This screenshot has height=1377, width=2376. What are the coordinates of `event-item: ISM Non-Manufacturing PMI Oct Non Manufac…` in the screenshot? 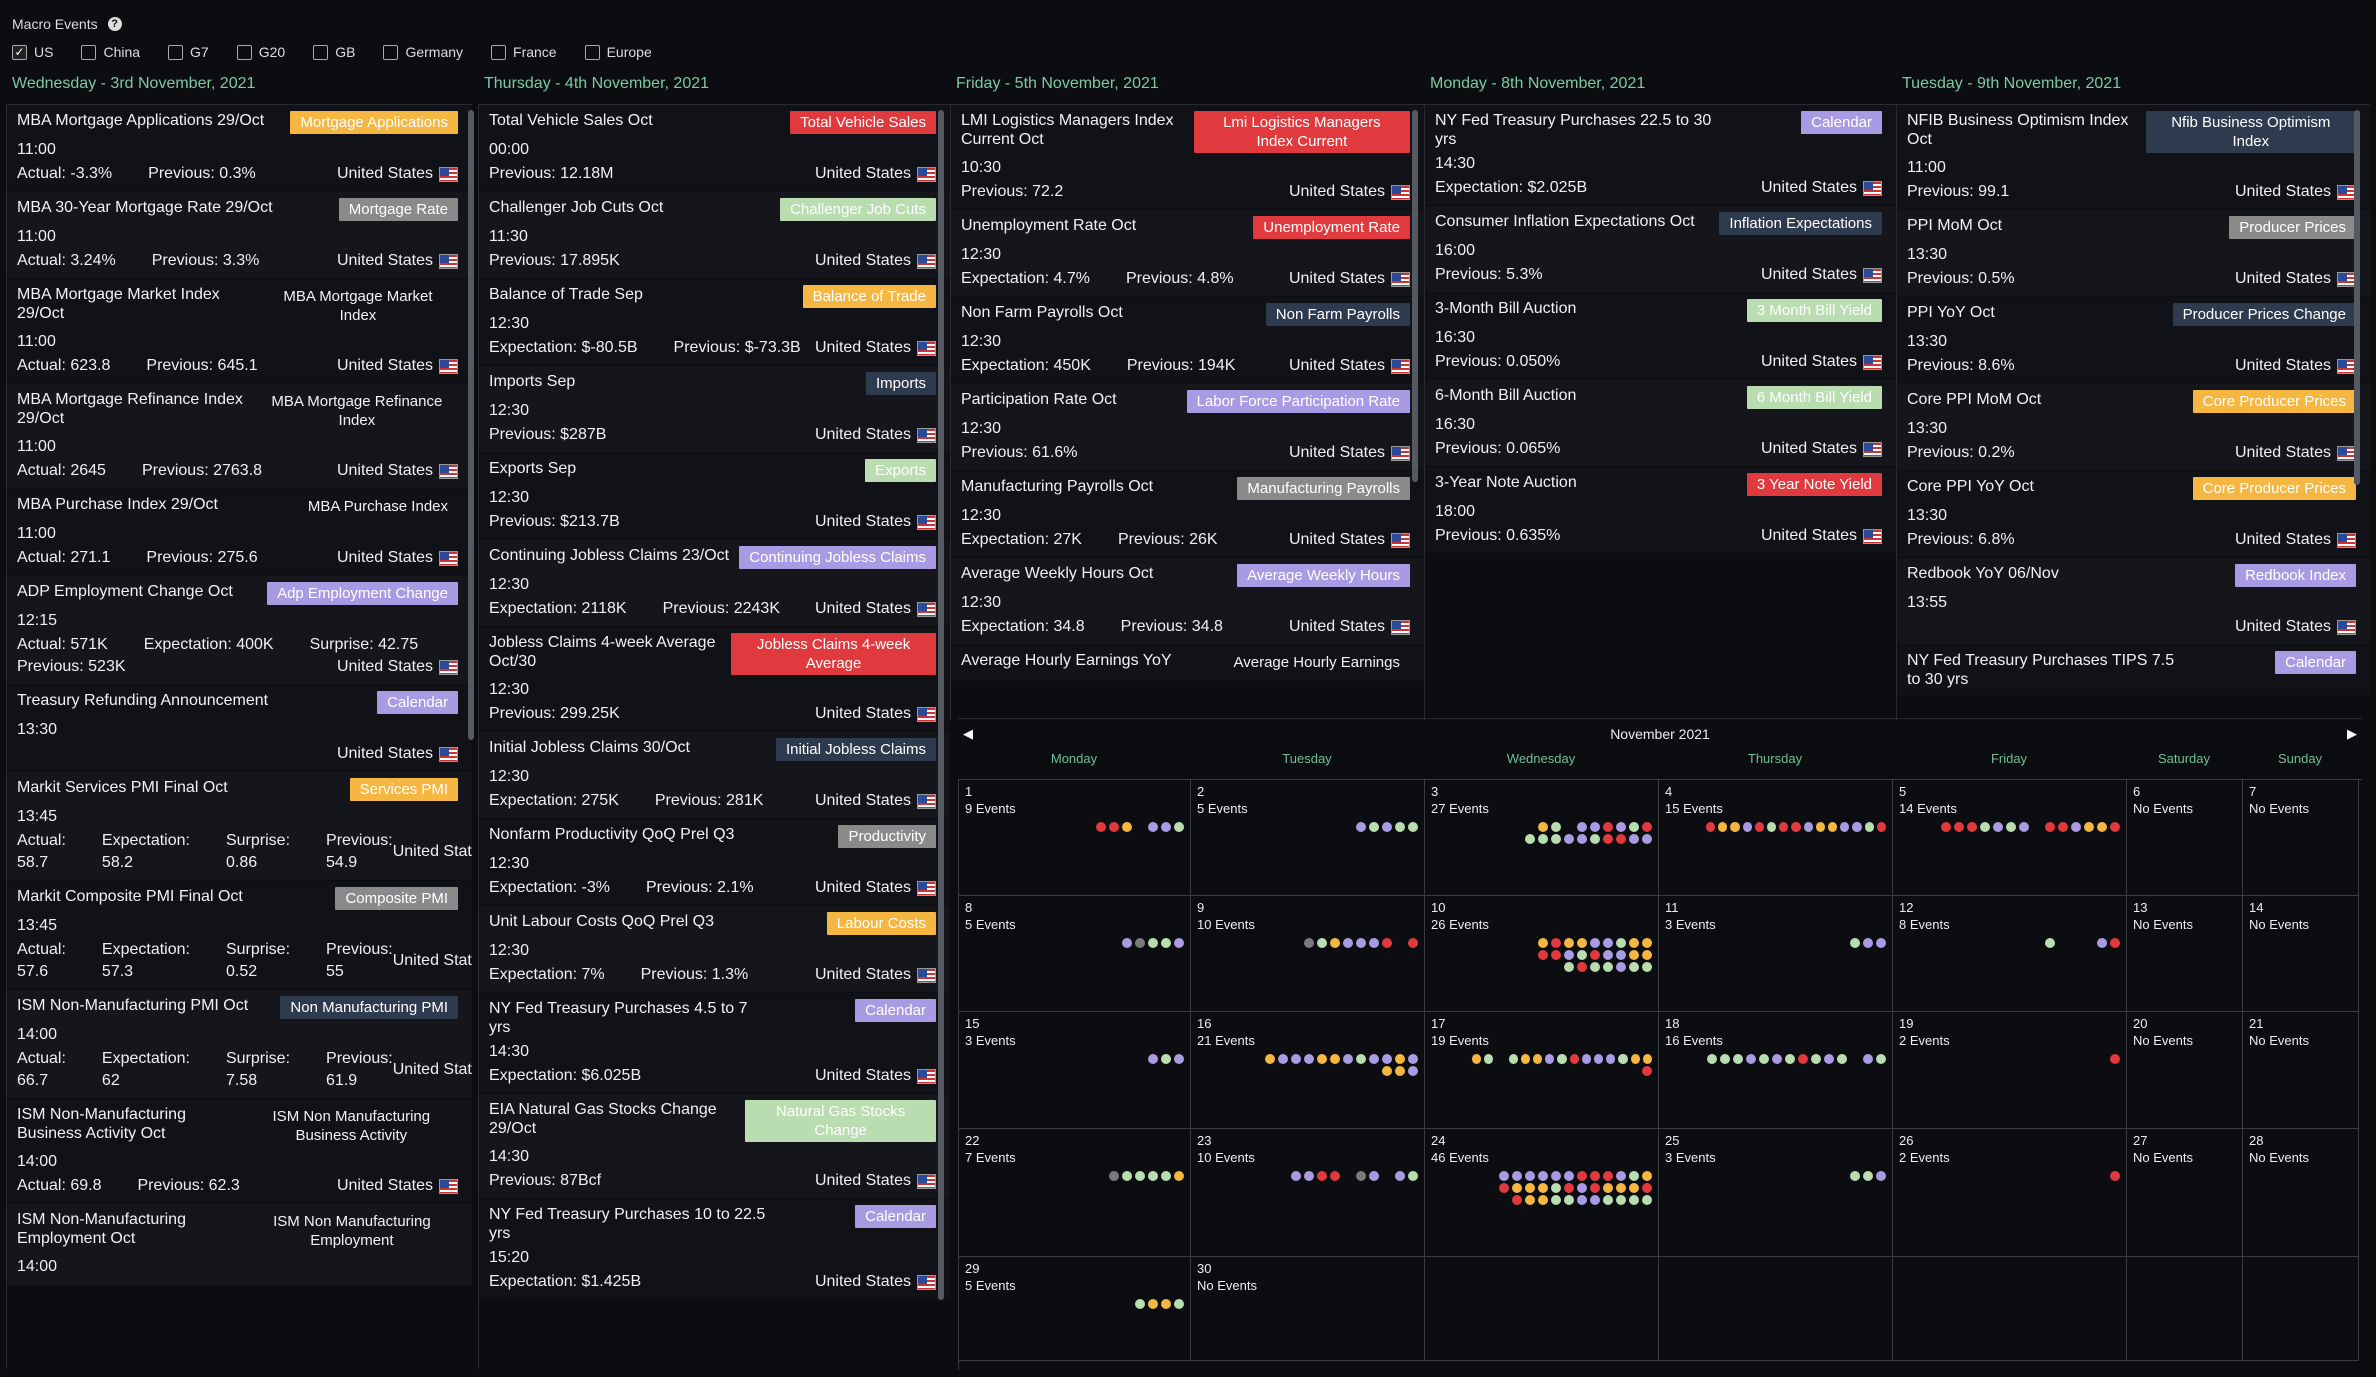 It's located at (239, 1044).